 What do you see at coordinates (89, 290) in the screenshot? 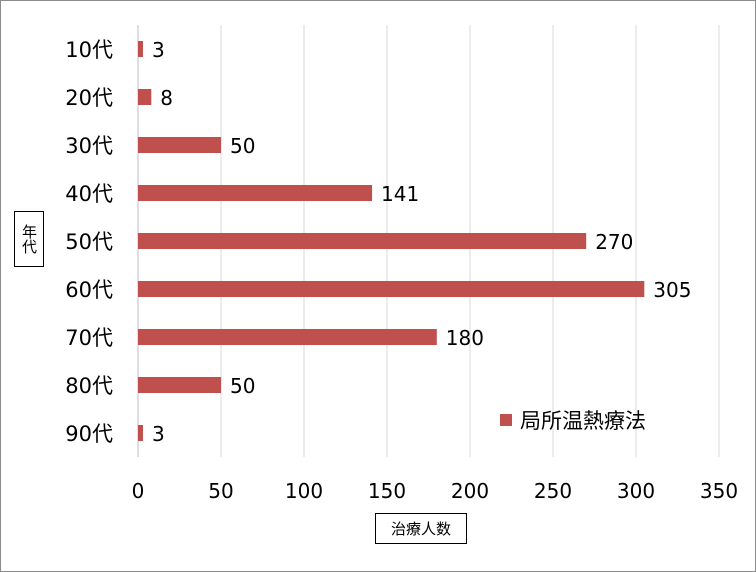
I see `category-label: 60代` at bounding box center [89, 290].